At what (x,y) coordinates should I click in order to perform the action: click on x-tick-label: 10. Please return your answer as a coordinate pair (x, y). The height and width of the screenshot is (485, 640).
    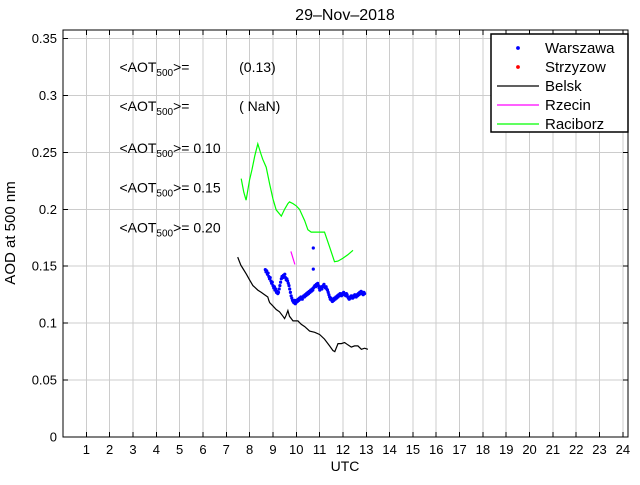
    Looking at the image, I should click on (296, 449).